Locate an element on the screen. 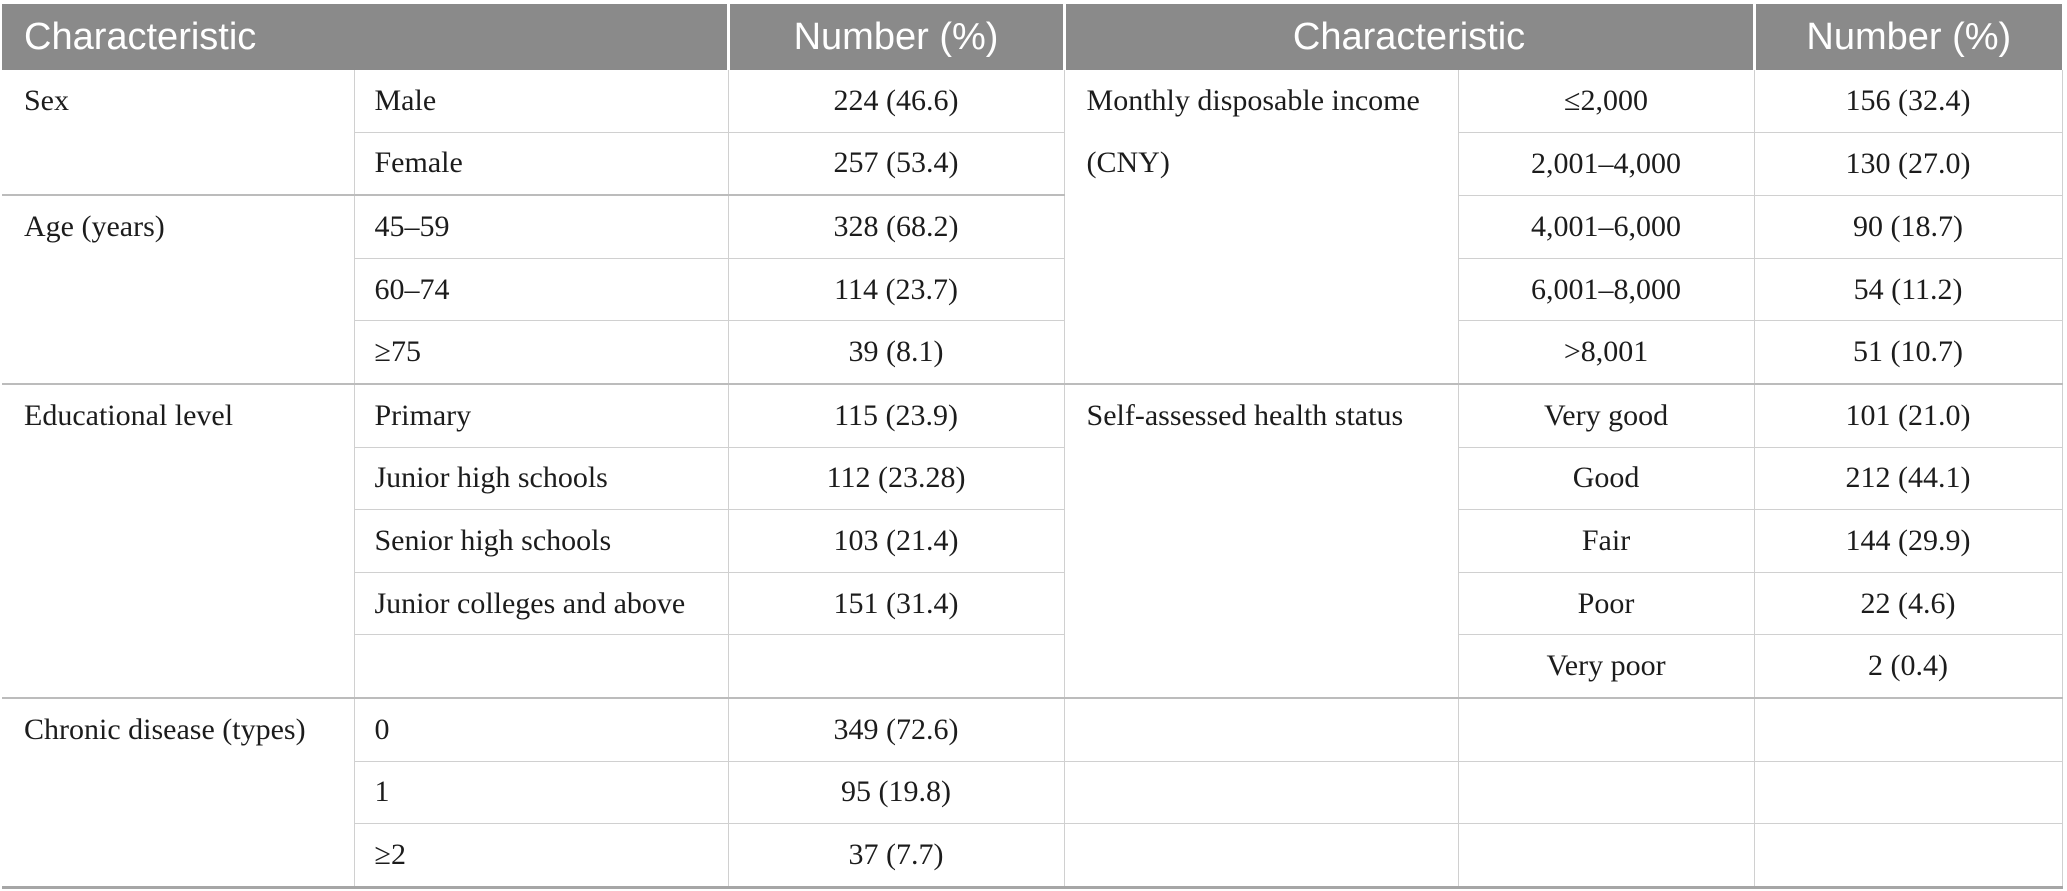 This screenshot has height=891, width=2067. category-cell: Male is located at coordinates (541, 101).